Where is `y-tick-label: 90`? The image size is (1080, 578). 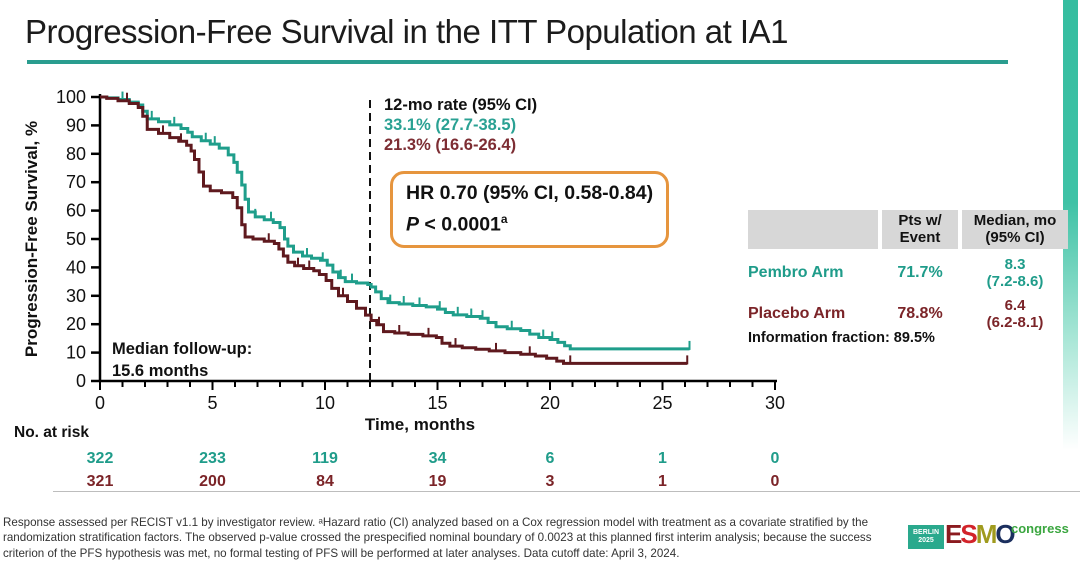
y-tick-label: 90 is located at coordinates (76, 125).